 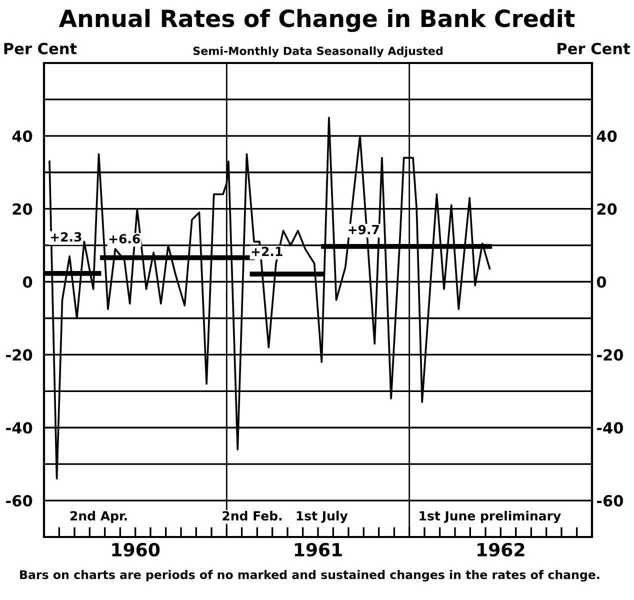 I want to click on y2-tick-label: -40, so click(x=610, y=428).